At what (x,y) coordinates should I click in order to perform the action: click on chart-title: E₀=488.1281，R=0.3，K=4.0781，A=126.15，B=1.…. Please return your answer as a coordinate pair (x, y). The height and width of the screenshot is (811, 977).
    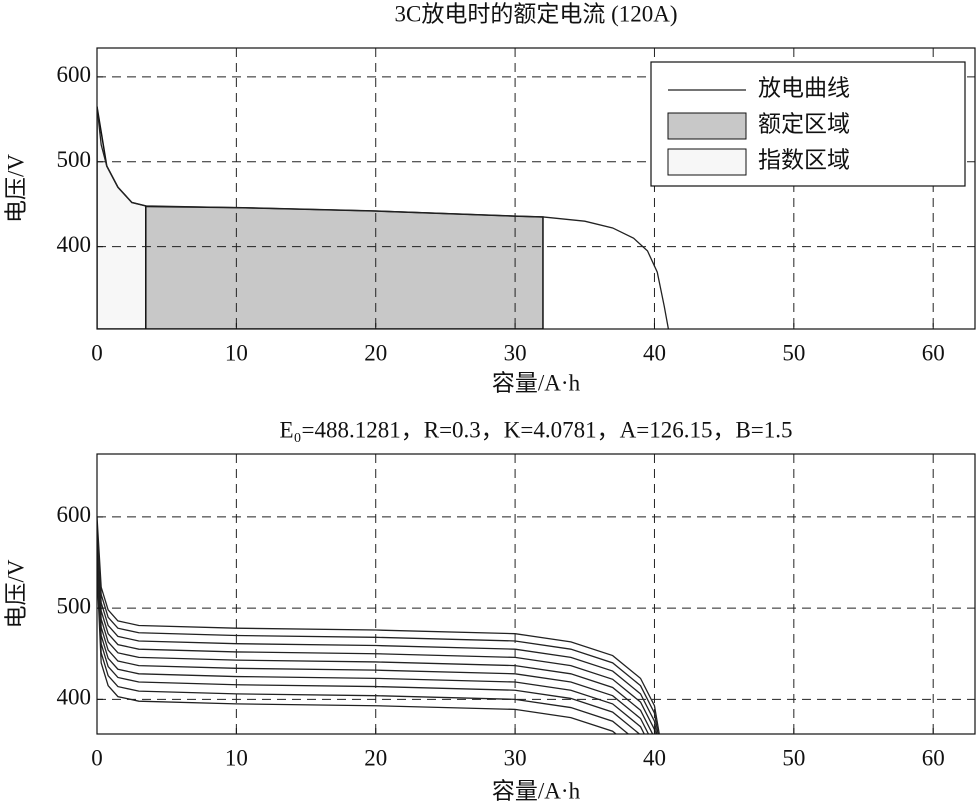
    Looking at the image, I should click on (535, 429).